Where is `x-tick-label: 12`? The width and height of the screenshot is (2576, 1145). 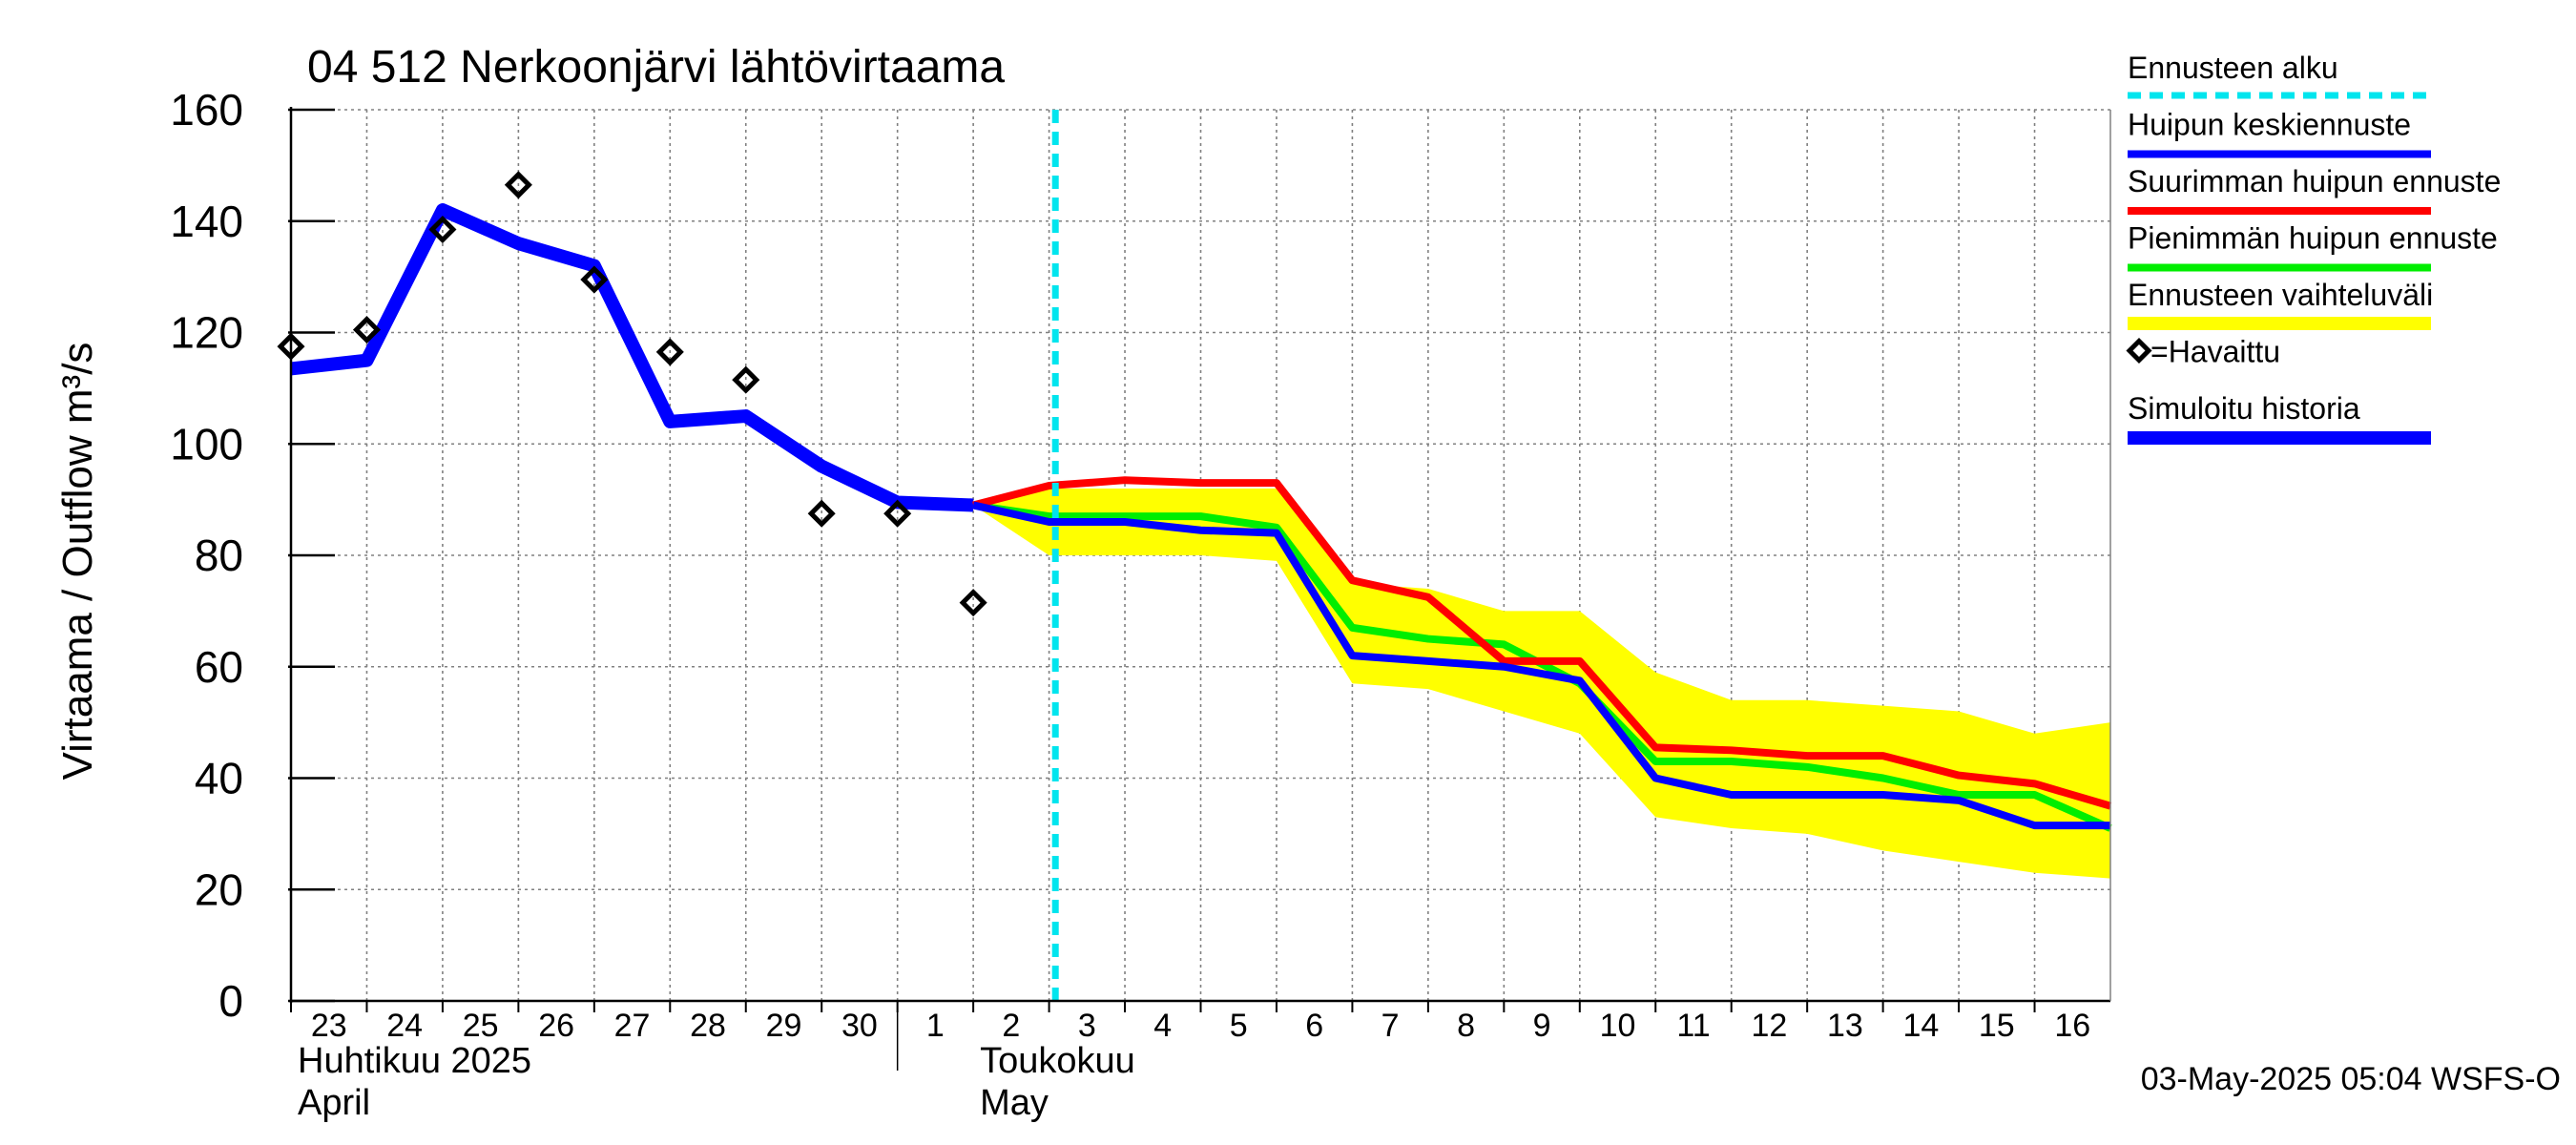 x-tick-label: 12 is located at coordinates (1770, 1026).